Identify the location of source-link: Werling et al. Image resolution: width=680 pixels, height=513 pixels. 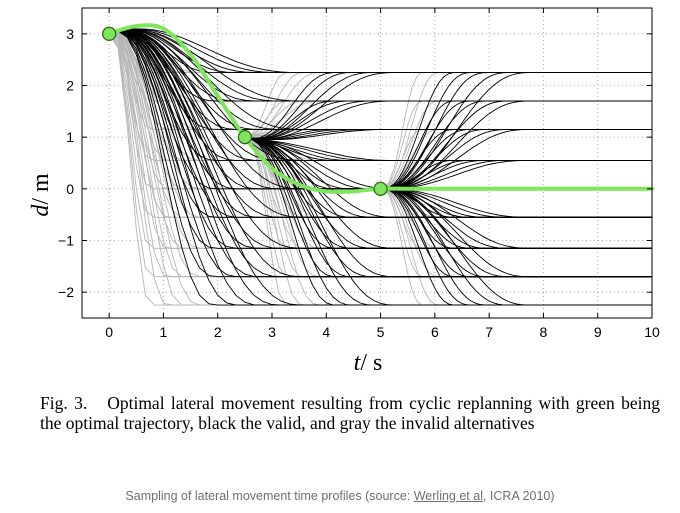
(448, 496).